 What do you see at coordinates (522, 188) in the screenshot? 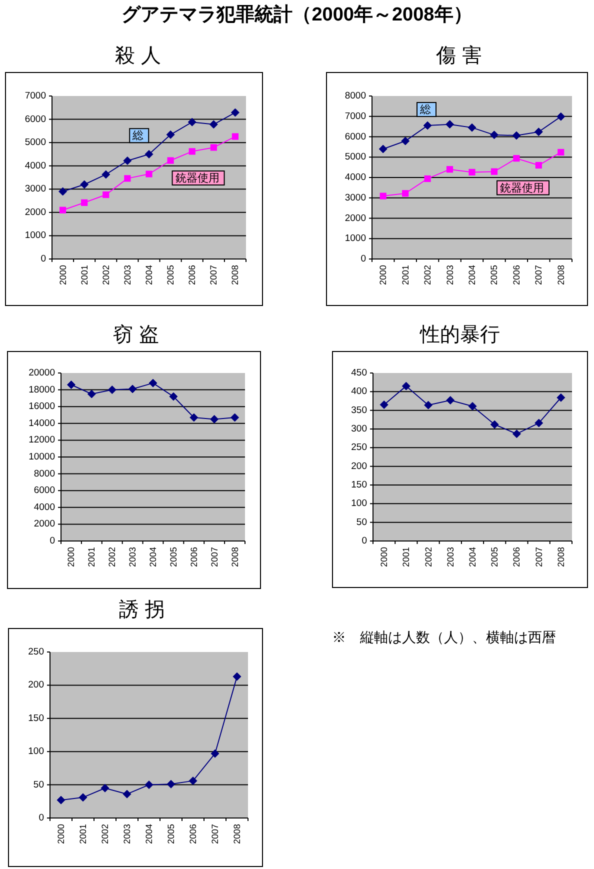
I see `series-label: 銃器使用` at bounding box center [522, 188].